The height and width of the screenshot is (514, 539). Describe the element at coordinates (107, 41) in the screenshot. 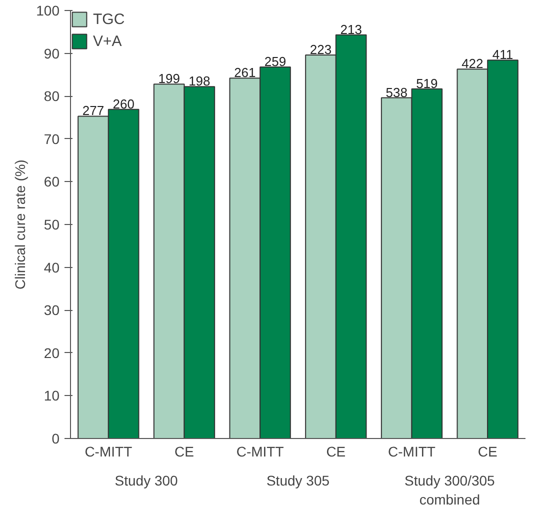

I see `legend-label: V+A` at that location.